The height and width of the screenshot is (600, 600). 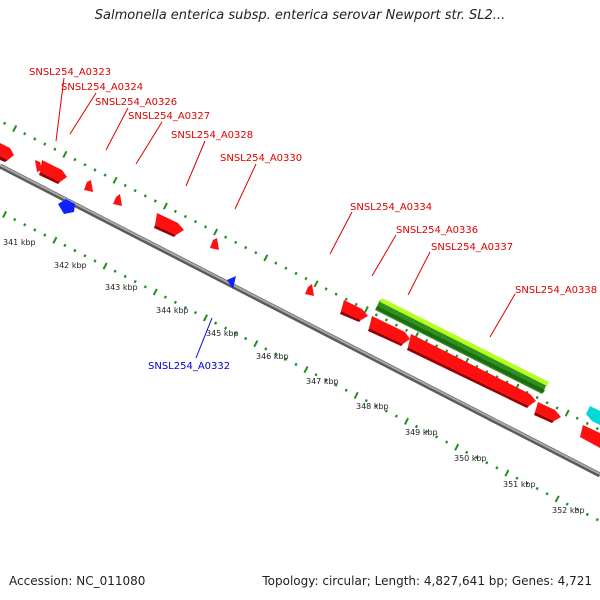 What do you see at coordinates (136, 102) in the screenshot?
I see `gene-label: SNSL254_A0326` at bounding box center [136, 102].